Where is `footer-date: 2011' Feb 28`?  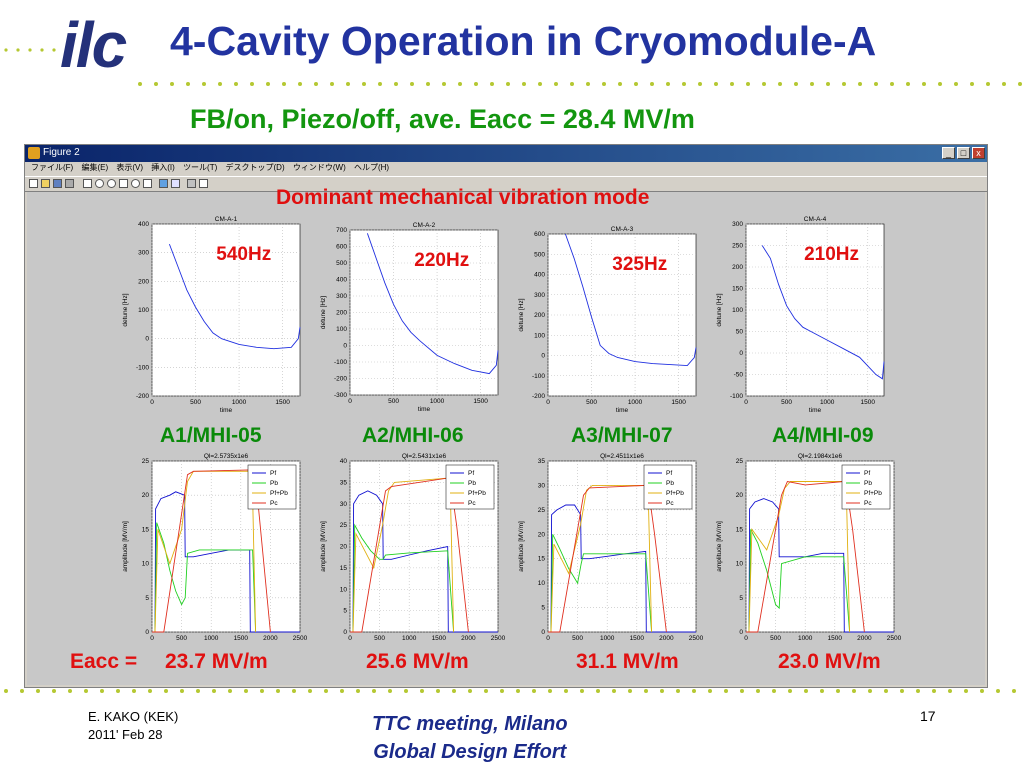
footer-date: 2011' Feb 28 is located at coordinates (125, 734).